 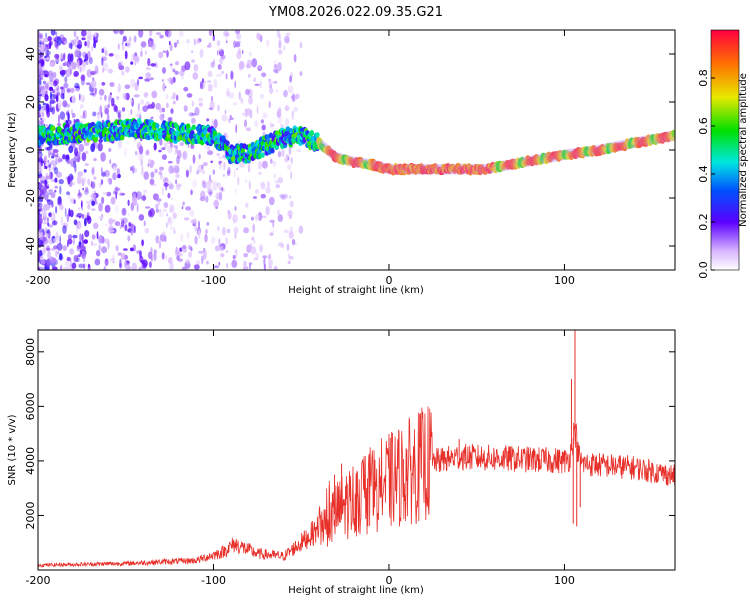 What do you see at coordinates (12, 449) in the screenshot?
I see `snr-ylabel: SNR (10 * v/v)` at bounding box center [12, 449].